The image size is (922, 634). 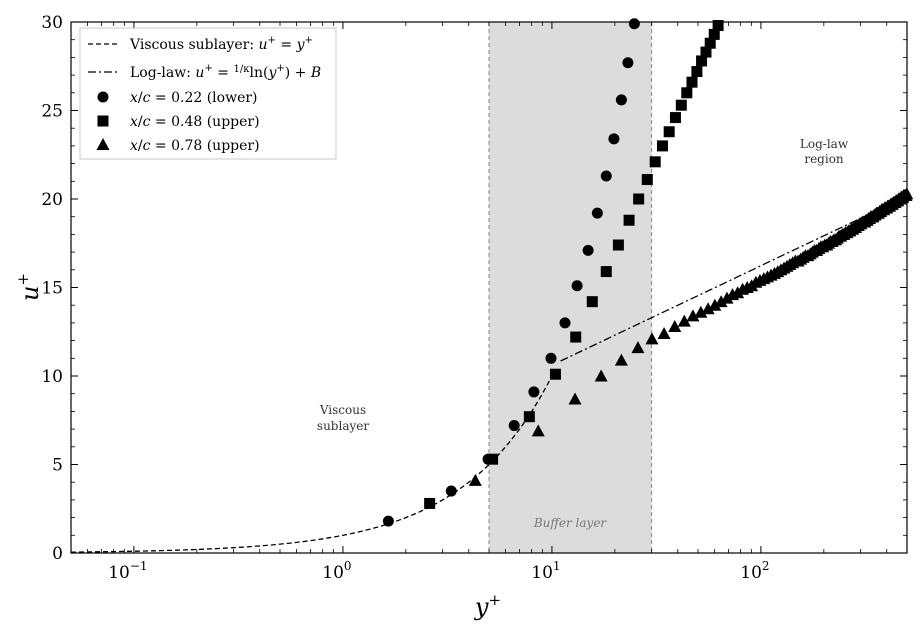 I want to click on y-tick-label: 20, so click(x=52, y=200).